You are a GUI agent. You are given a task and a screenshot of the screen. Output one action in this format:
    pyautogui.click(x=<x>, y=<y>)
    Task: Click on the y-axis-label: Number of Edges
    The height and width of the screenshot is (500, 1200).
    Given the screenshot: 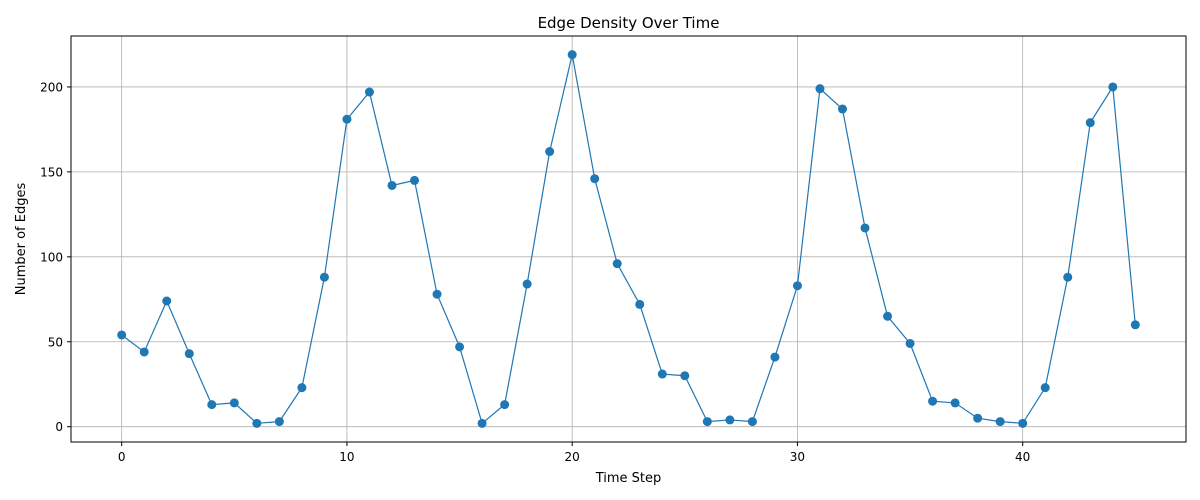 What is the action you would take?
    pyautogui.click(x=21, y=239)
    